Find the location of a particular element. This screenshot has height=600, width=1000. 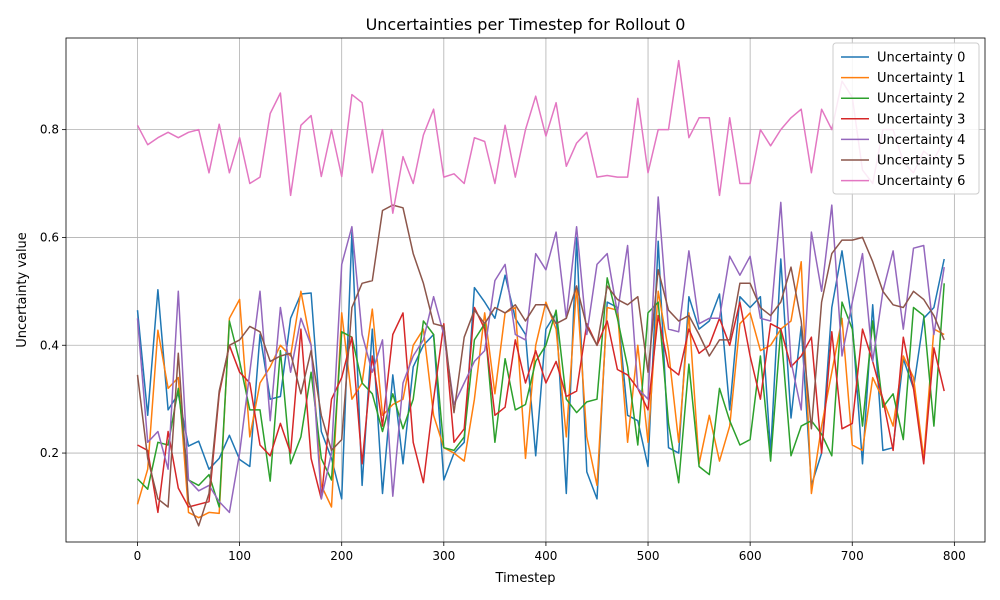

legend-label-2: Uncertainty 2 is located at coordinates (921, 99).